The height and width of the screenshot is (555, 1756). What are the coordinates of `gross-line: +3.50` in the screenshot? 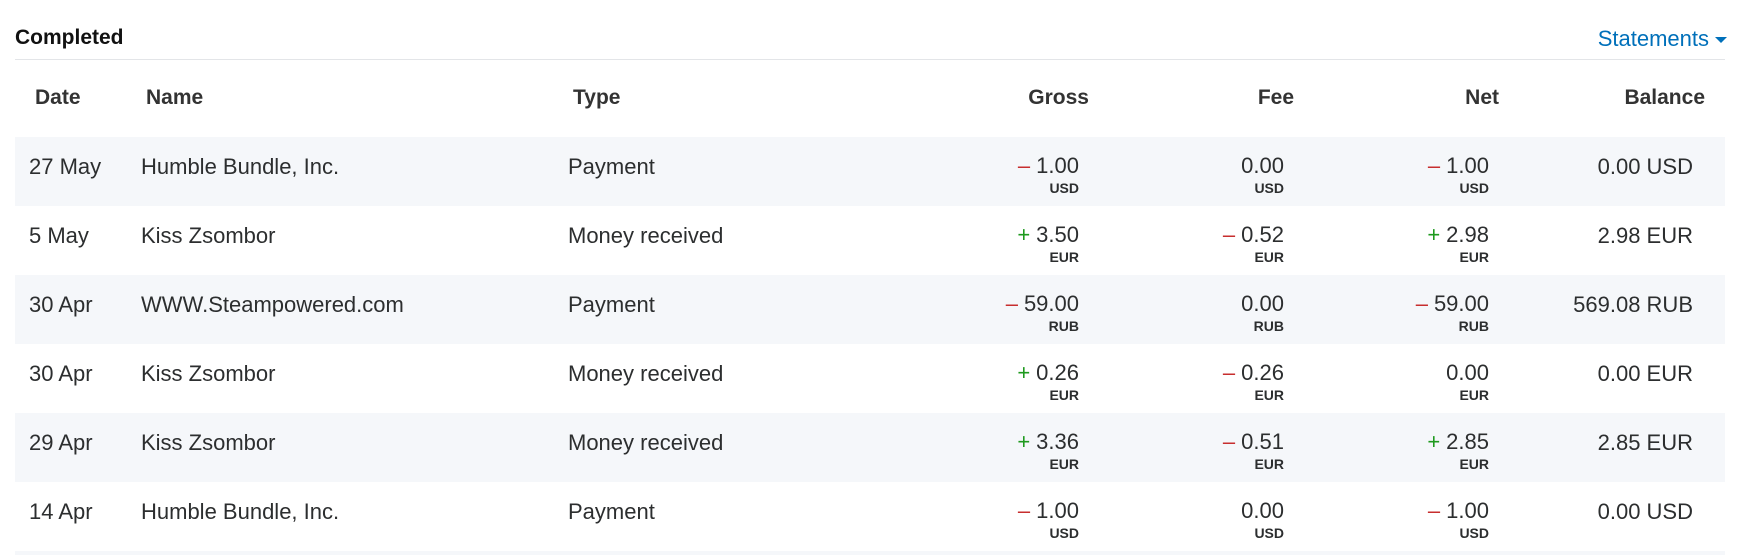 It's located at (1048, 235).